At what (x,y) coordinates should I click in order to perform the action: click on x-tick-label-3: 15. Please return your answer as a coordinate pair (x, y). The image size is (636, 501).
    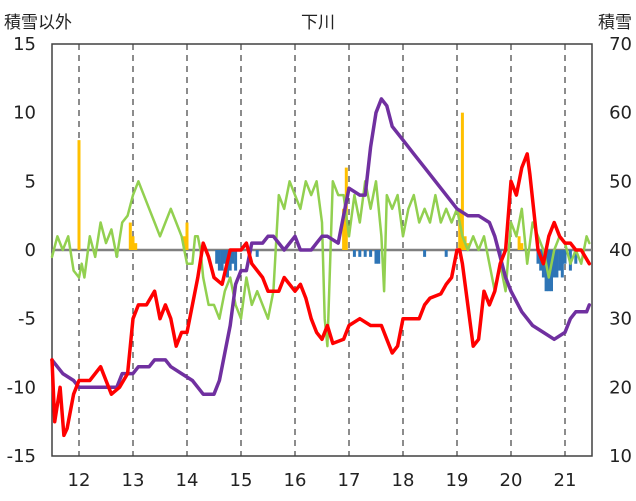
    Looking at the image, I should click on (241, 480).